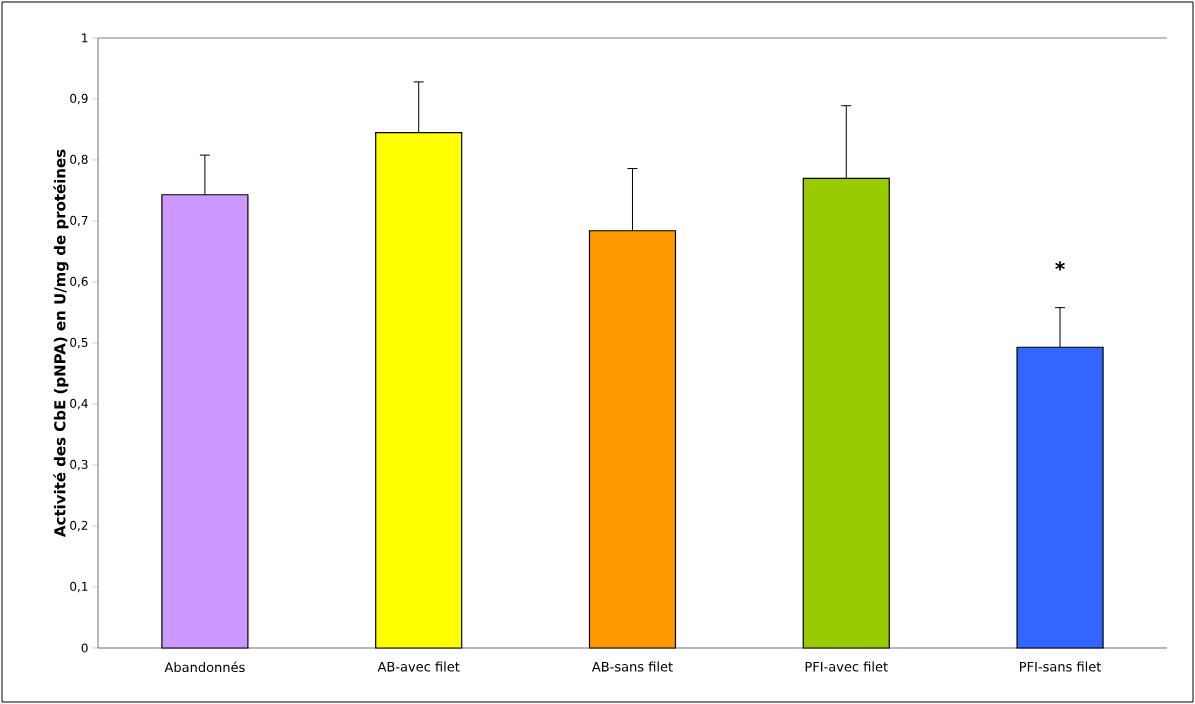 The image size is (1195, 704). I want to click on y-tick-label: 0,4, so click(79, 404).